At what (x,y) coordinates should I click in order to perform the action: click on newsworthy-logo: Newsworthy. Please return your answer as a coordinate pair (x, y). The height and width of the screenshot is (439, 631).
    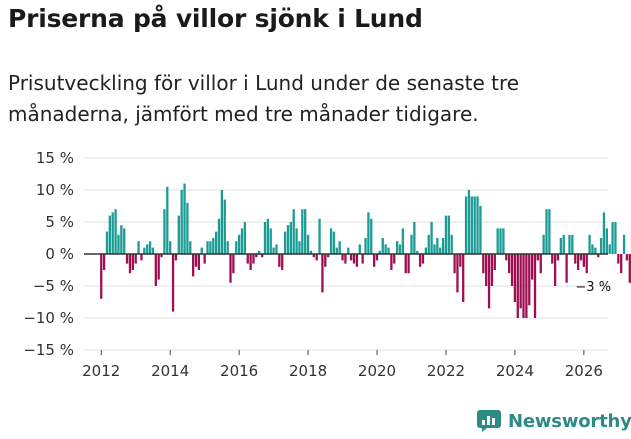
    Looking at the image, I should click on (553, 421).